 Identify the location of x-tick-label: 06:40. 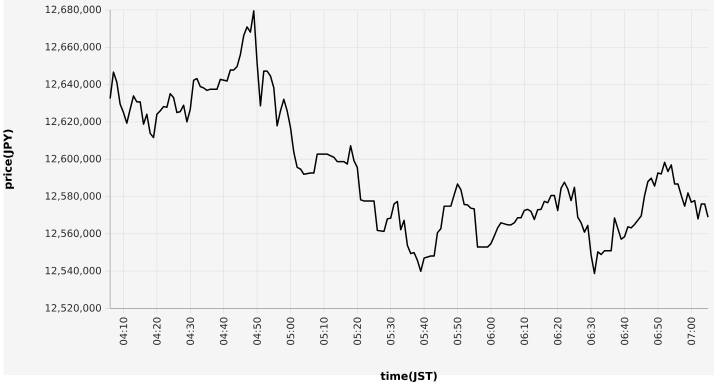
(624, 331).